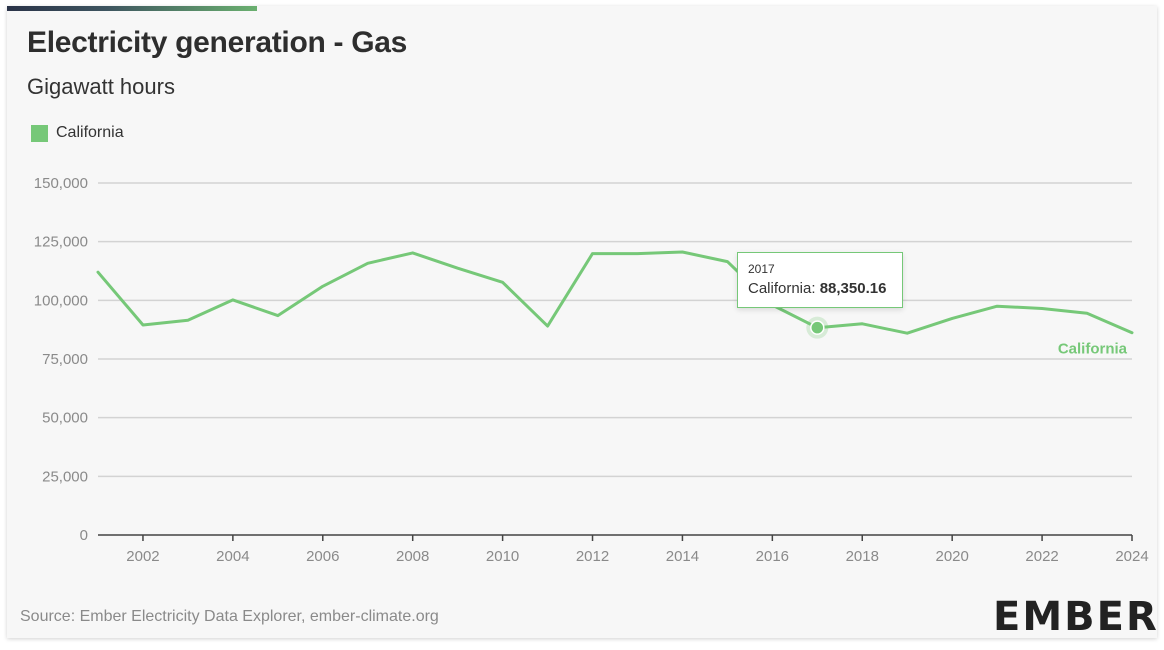  What do you see at coordinates (772, 556) in the screenshot?
I see `x-tick-label: 2016` at bounding box center [772, 556].